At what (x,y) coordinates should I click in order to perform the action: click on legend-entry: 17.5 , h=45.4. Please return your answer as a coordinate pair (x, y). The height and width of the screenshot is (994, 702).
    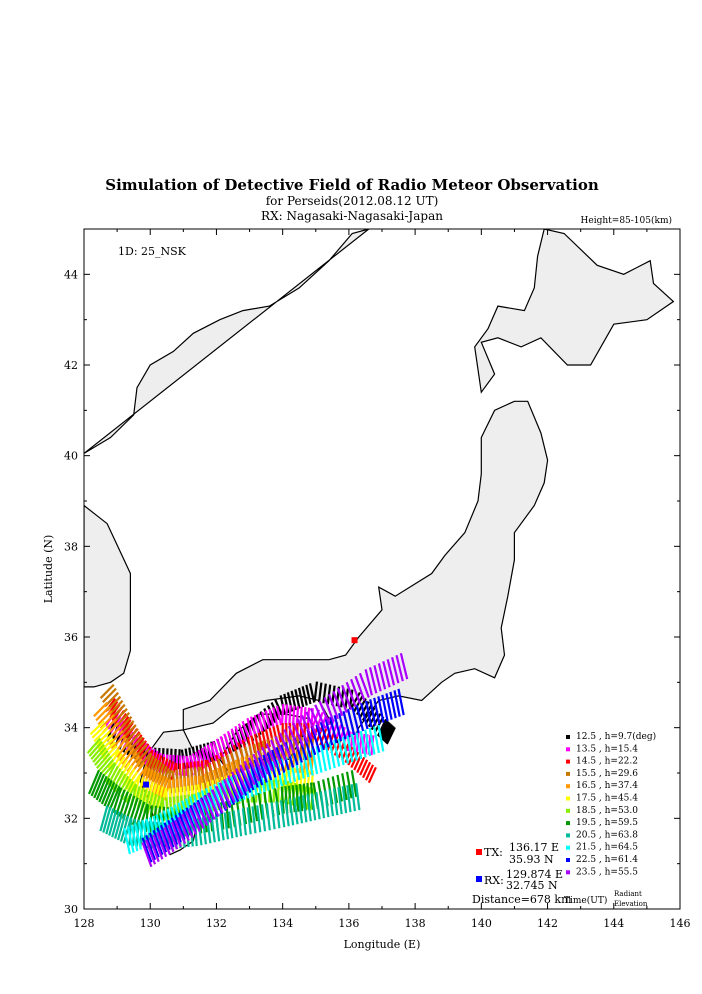
    Looking at the image, I should click on (607, 799).